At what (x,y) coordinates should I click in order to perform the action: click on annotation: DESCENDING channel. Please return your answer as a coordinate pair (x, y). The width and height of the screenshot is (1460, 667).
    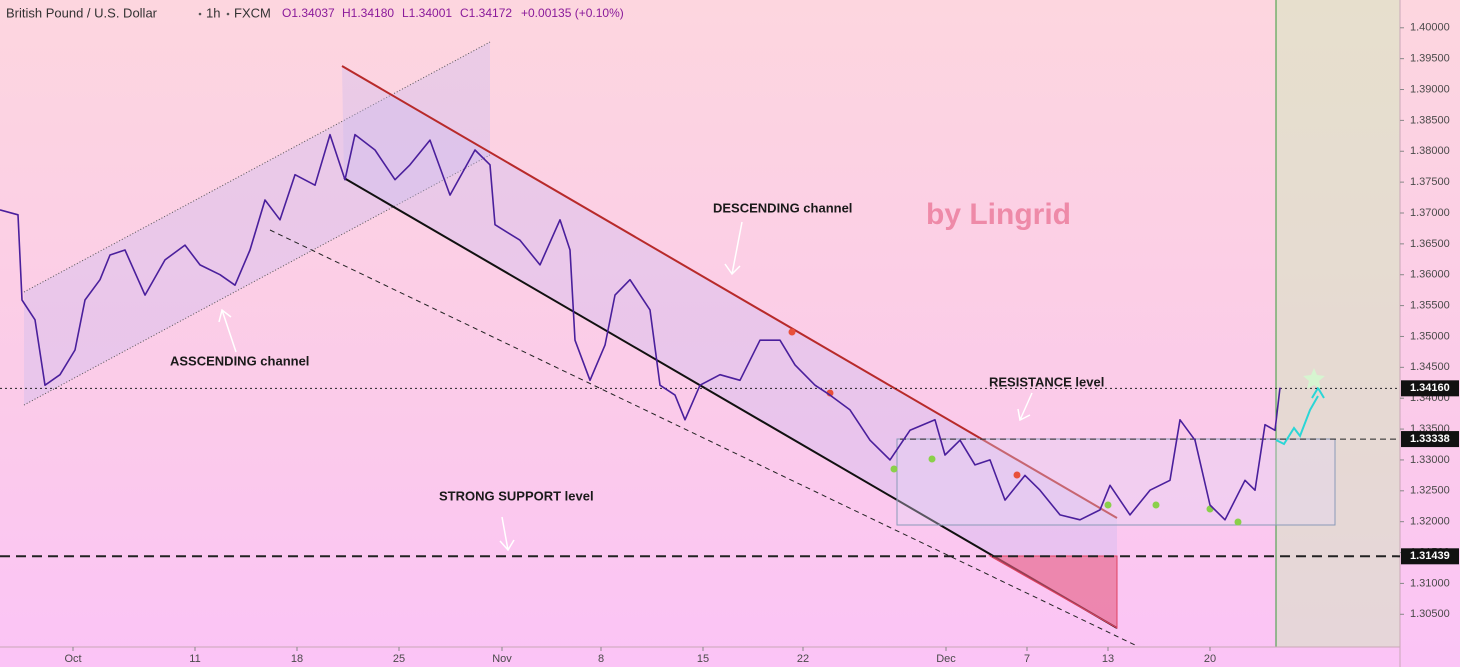
    Looking at the image, I should click on (782, 207).